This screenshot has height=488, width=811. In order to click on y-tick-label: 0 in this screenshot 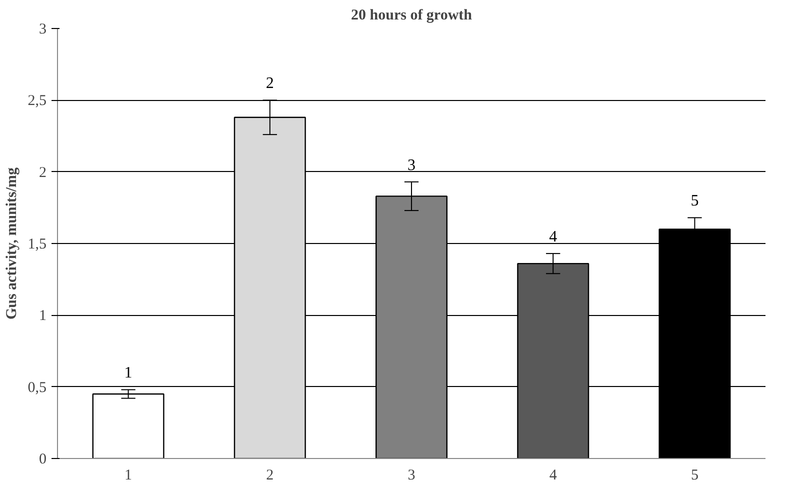, I will do `click(42, 460)`.